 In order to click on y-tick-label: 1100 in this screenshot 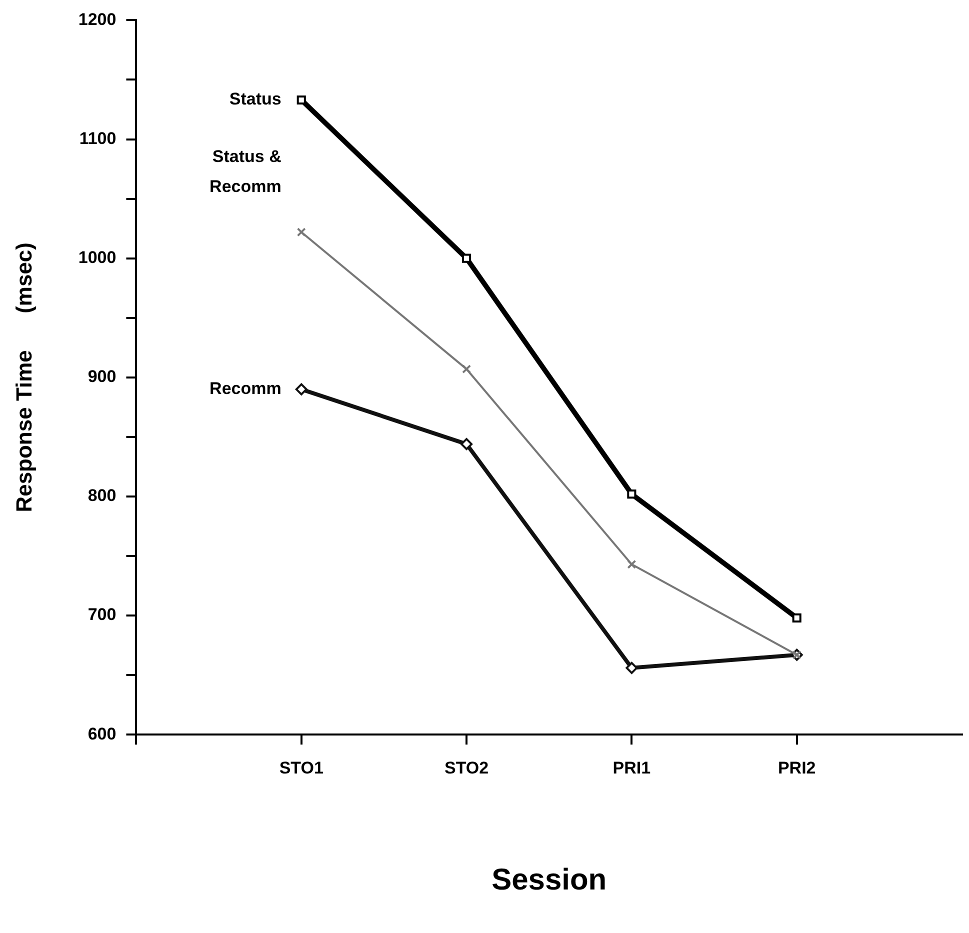, I will do `click(97, 138)`.